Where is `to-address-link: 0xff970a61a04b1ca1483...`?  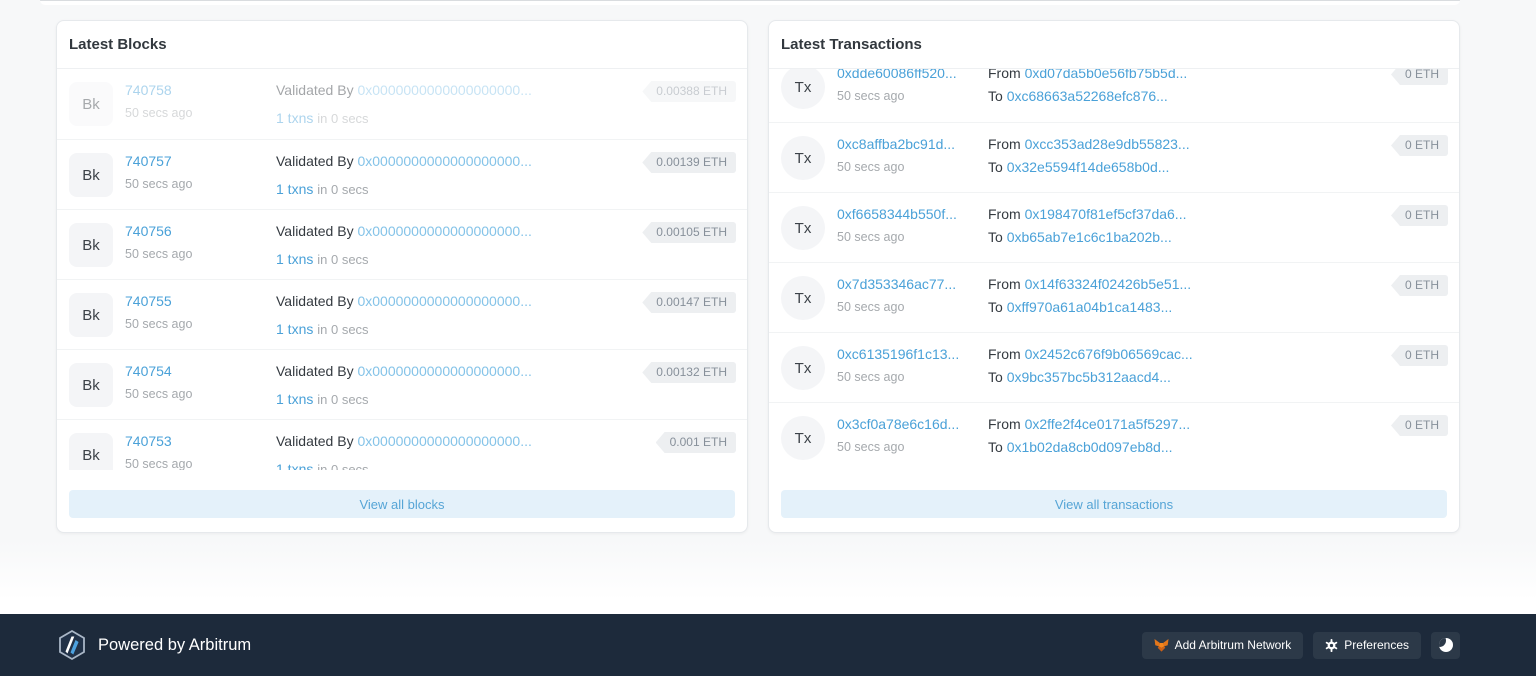 to-address-link: 0xff970a61a04b1ca1483... is located at coordinates (1089, 307).